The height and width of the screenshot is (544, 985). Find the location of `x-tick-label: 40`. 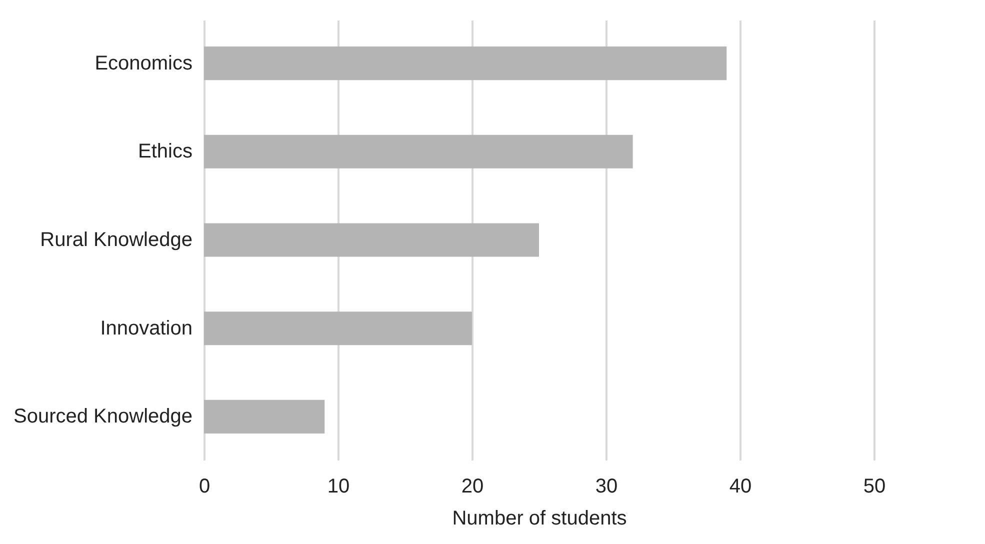

x-tick-label: 40 is located at coordinates (740, 487).